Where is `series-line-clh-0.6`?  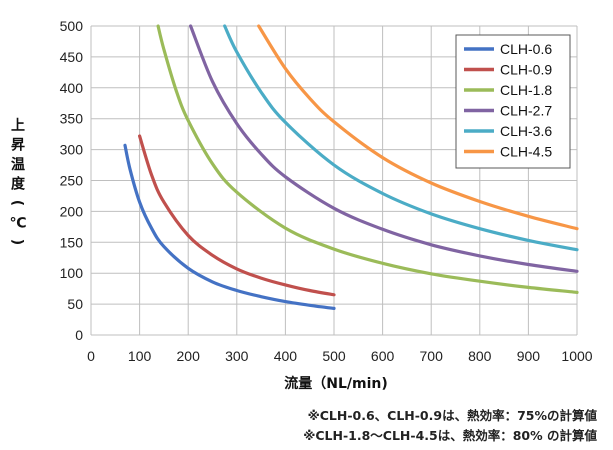 series-line-clh-0.6 is located at coordinates (229, 226).